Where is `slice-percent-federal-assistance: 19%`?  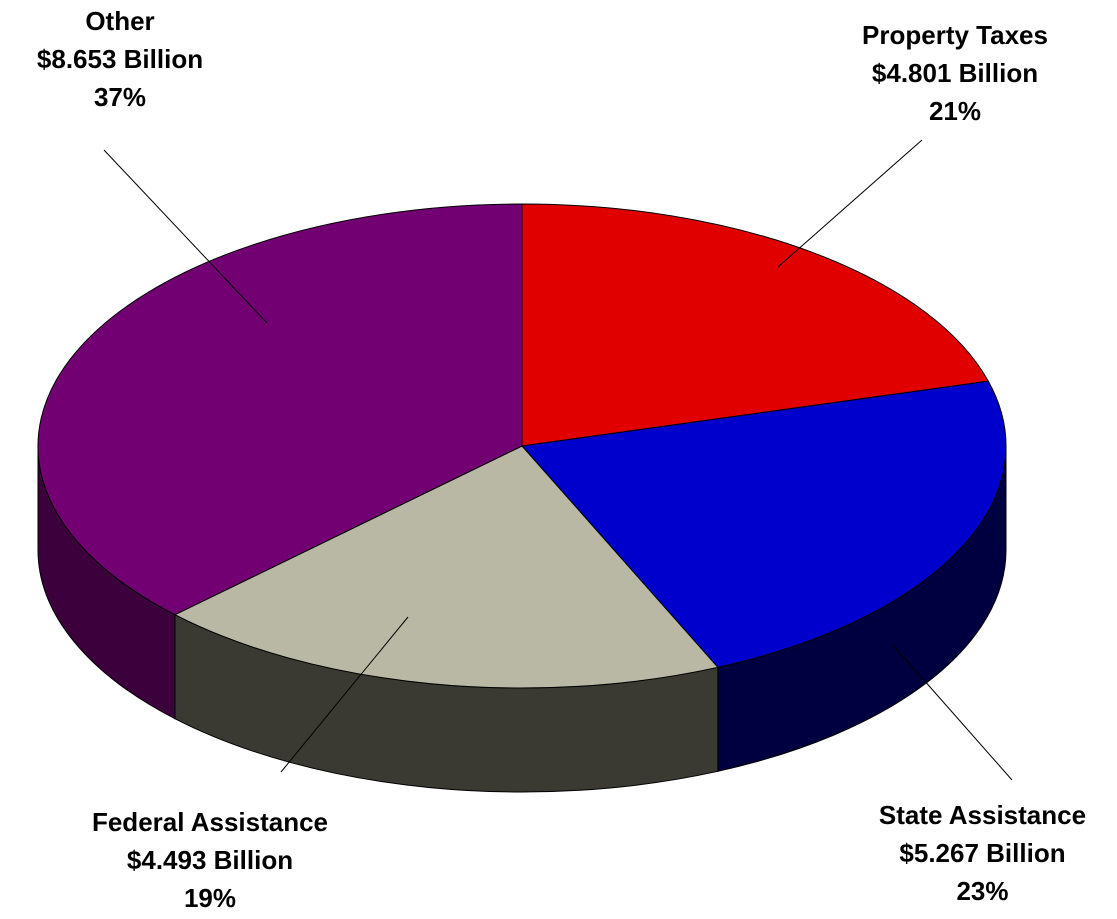 slice-percent-federal-assistance: 19% is located at coordinates (210, 898).